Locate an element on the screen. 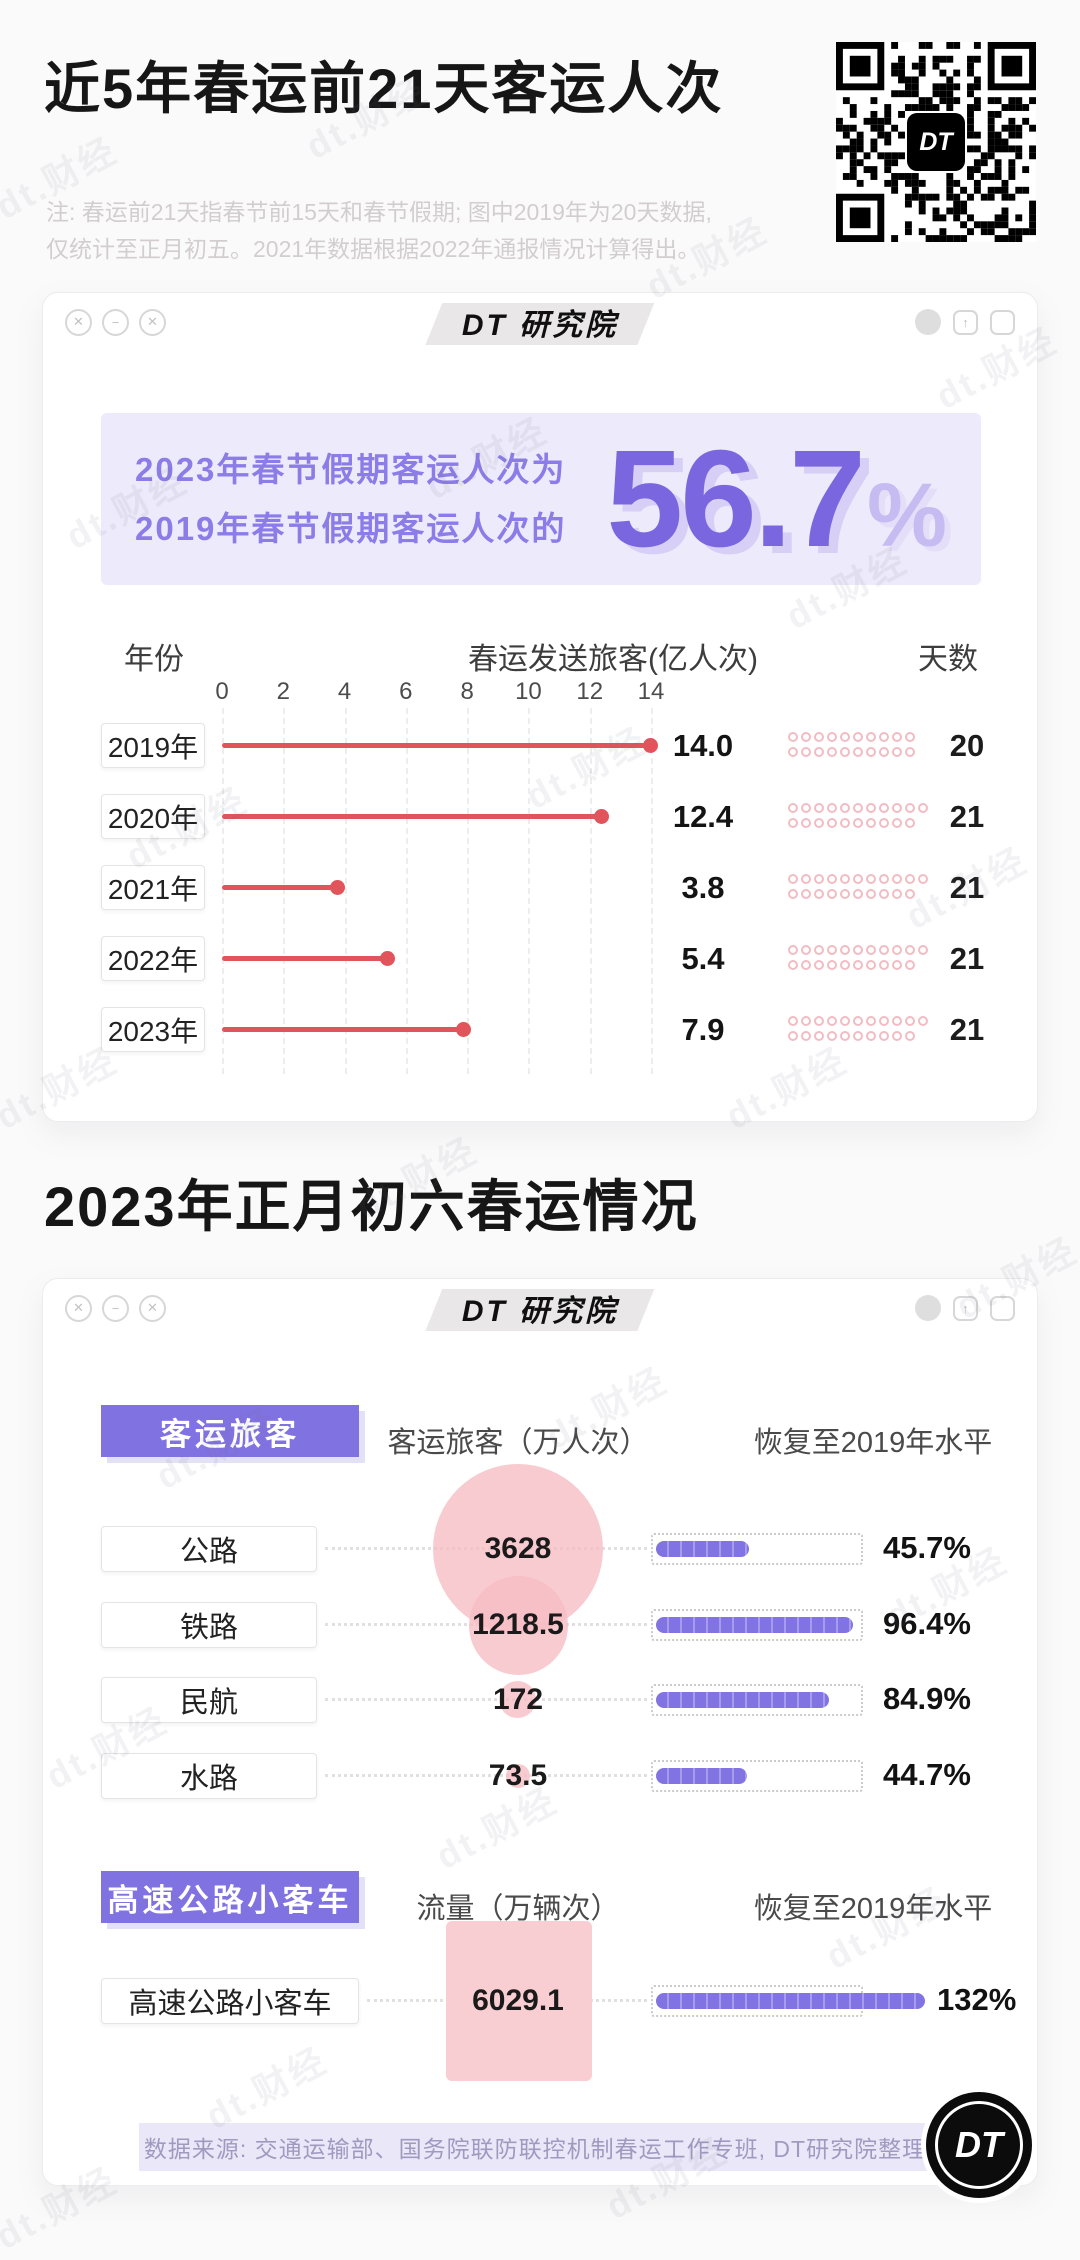 This screenshot has height=2260, width=1080. highlight-number: 56.7 is located at coordinates (736, 499).